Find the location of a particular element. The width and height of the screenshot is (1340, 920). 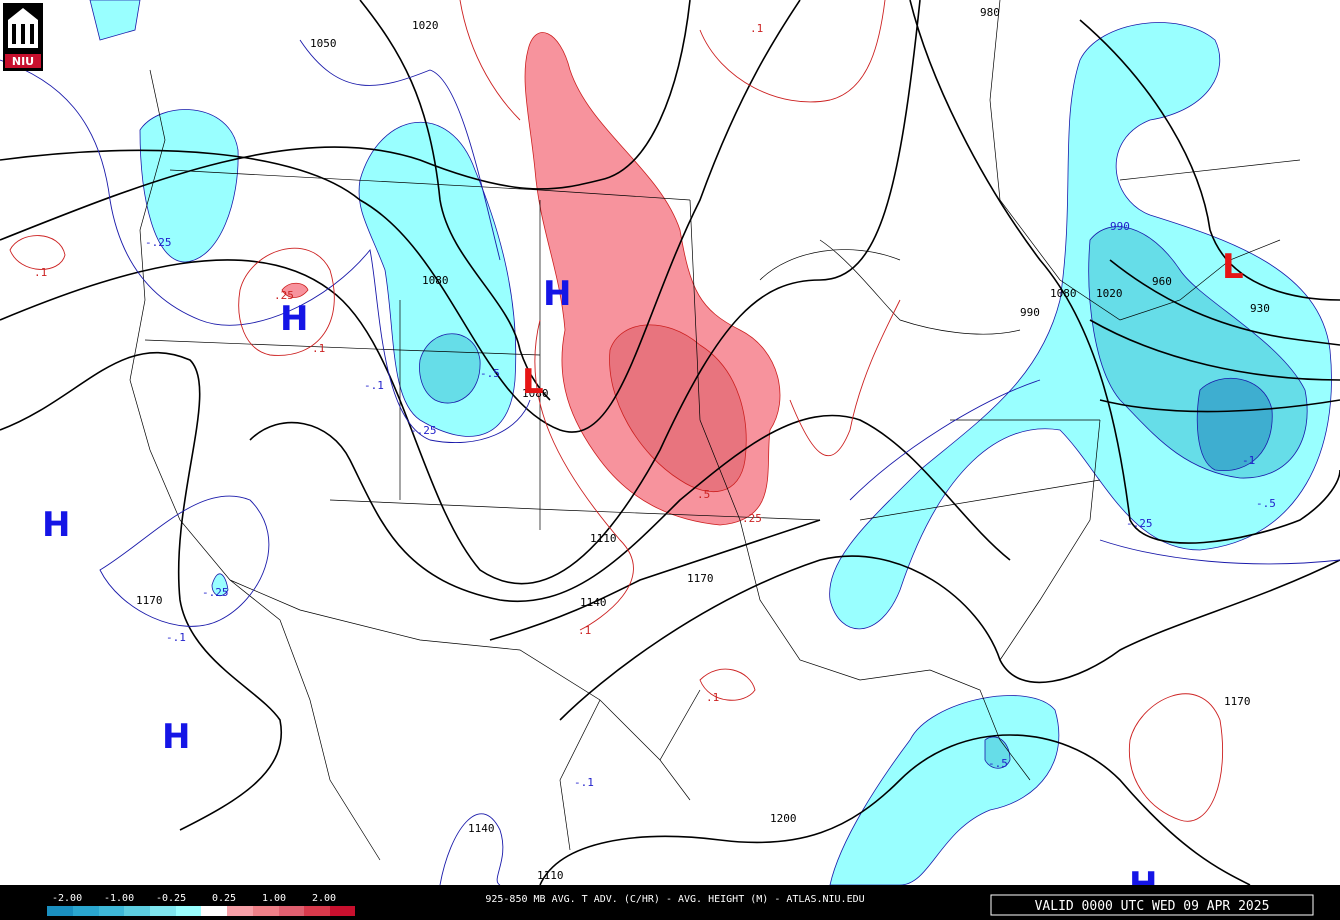

logo: NIU is located at coordinates (23, 37).